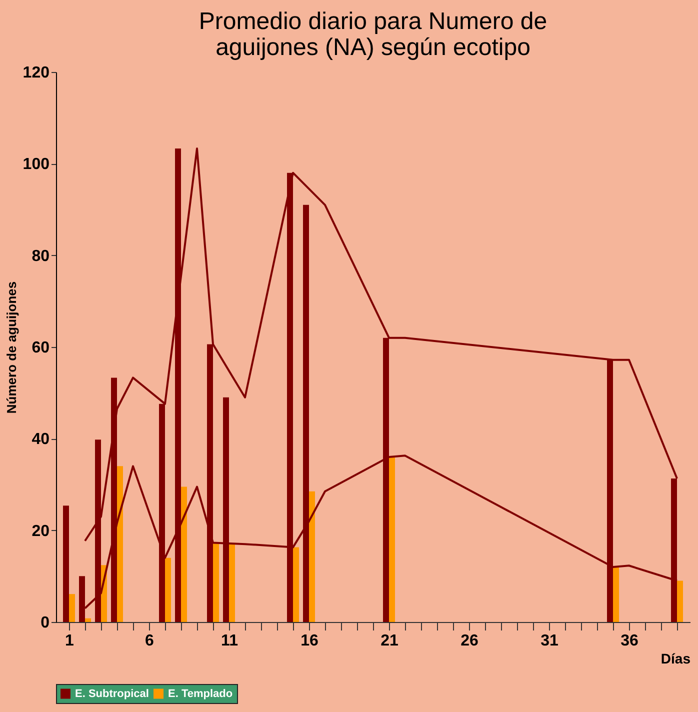 This screenshot has height=712, width=698. What do you see at coordinates (36, 165) in the screenshot?
I see `y-tick-label: 100` at bounding box center [36, 165].